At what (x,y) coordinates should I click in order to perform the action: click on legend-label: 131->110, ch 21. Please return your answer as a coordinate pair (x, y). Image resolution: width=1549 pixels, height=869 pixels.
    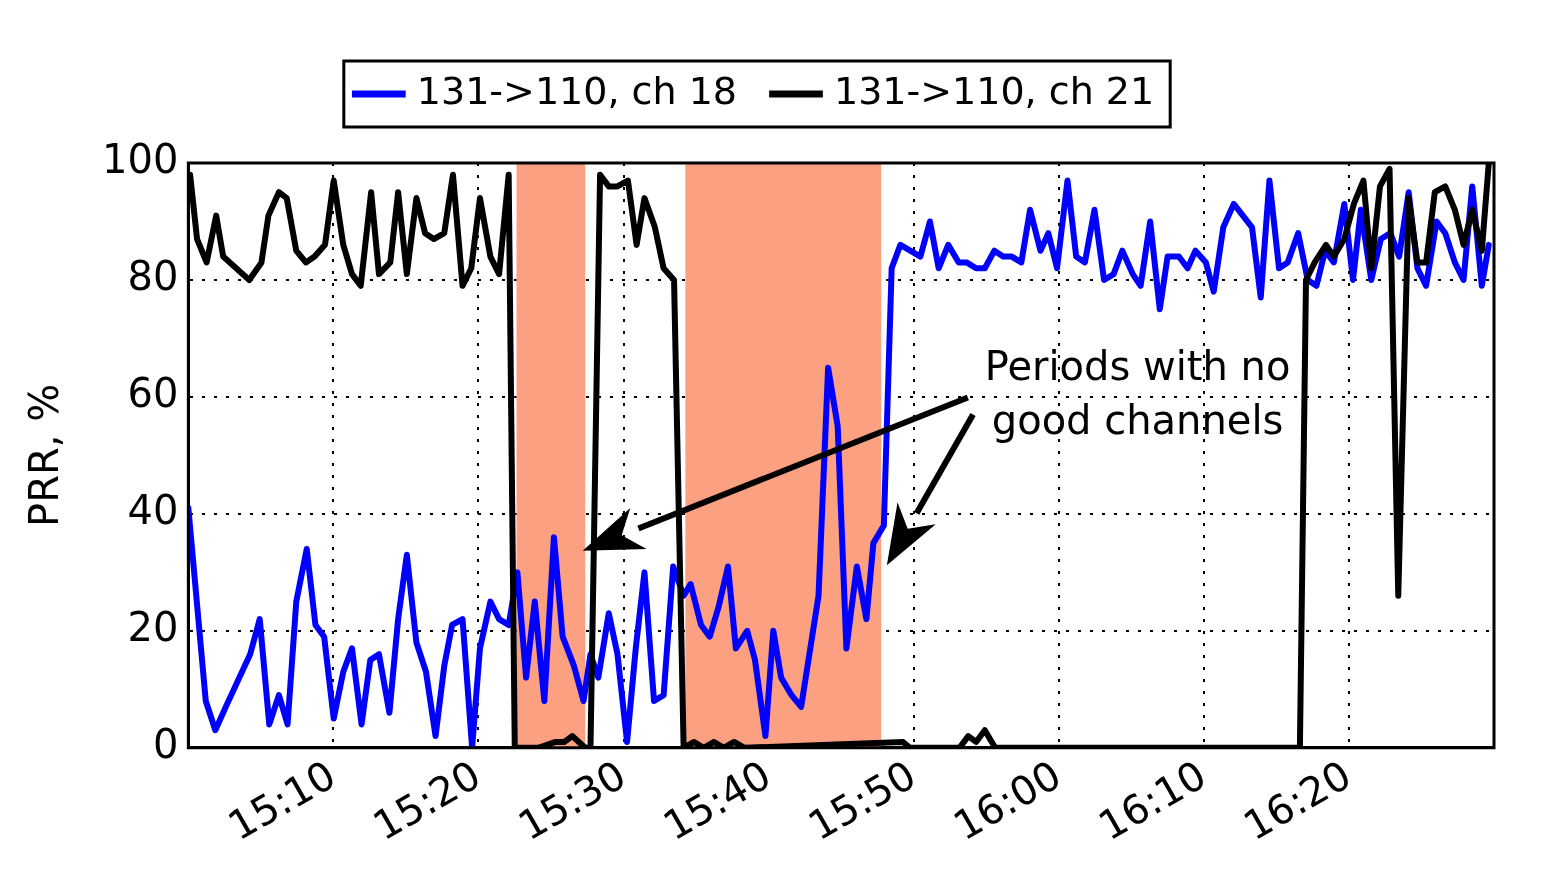
    Looking at the image, I should click on (994, 90).